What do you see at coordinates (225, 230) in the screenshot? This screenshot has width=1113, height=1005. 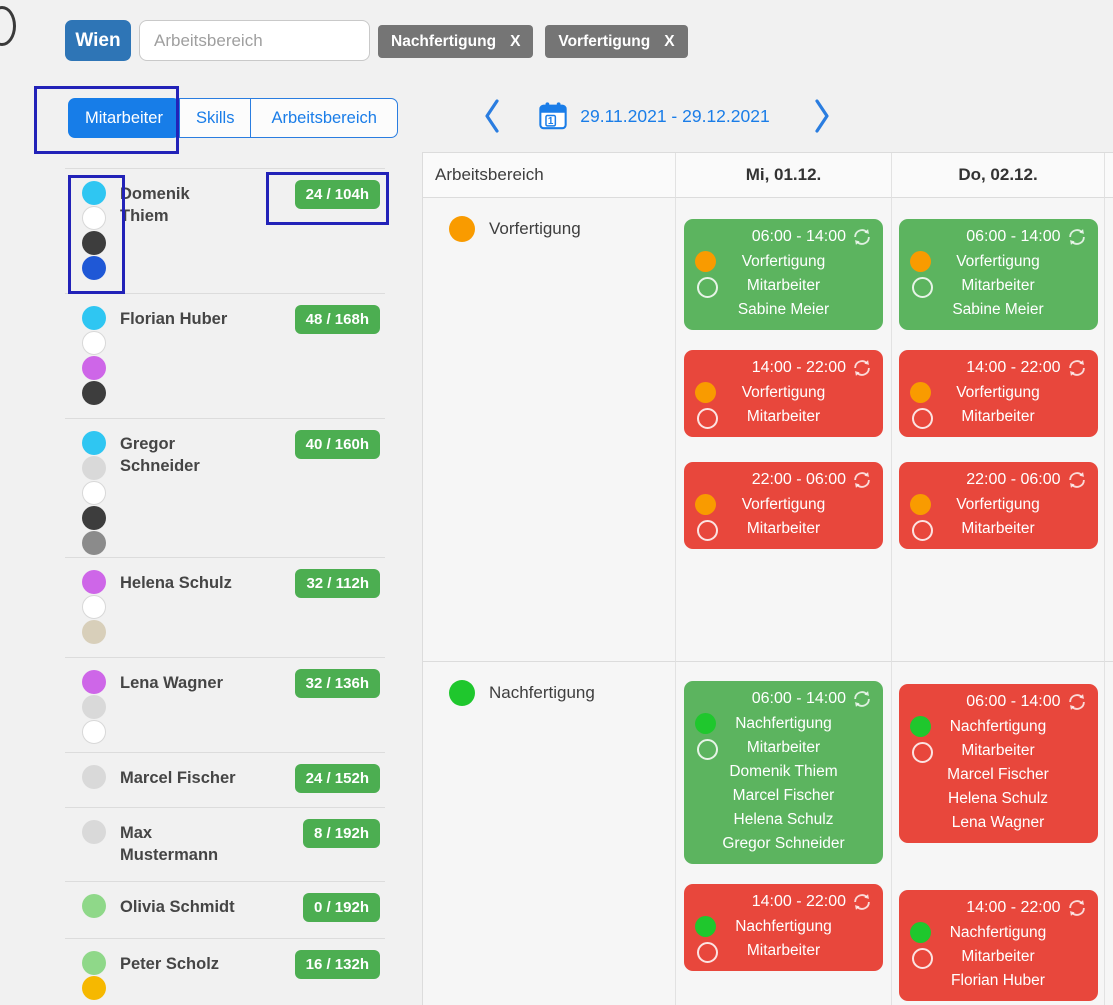 I see `employee-row: Domenik Thiem 24 / 104h` at bounding box center [225, 230].